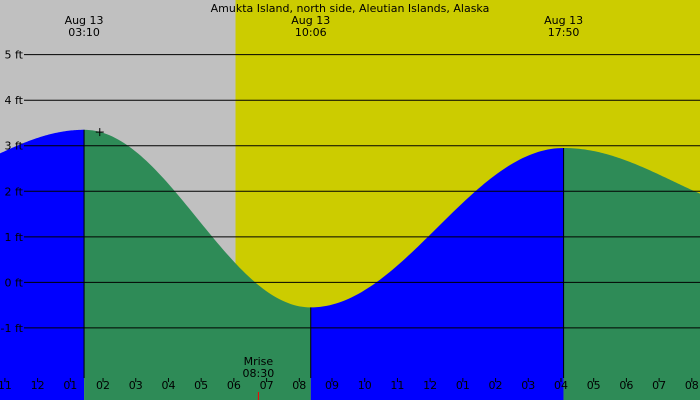 The width and height of the screenshot is (700, 400). I want to click on falling-tide-area, so click(631, 274).